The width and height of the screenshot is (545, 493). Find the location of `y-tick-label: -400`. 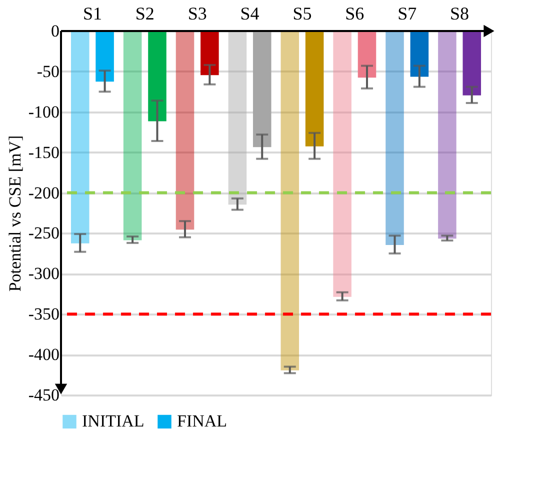

y-tick-label: -400 is located at coordinates (44, 354).